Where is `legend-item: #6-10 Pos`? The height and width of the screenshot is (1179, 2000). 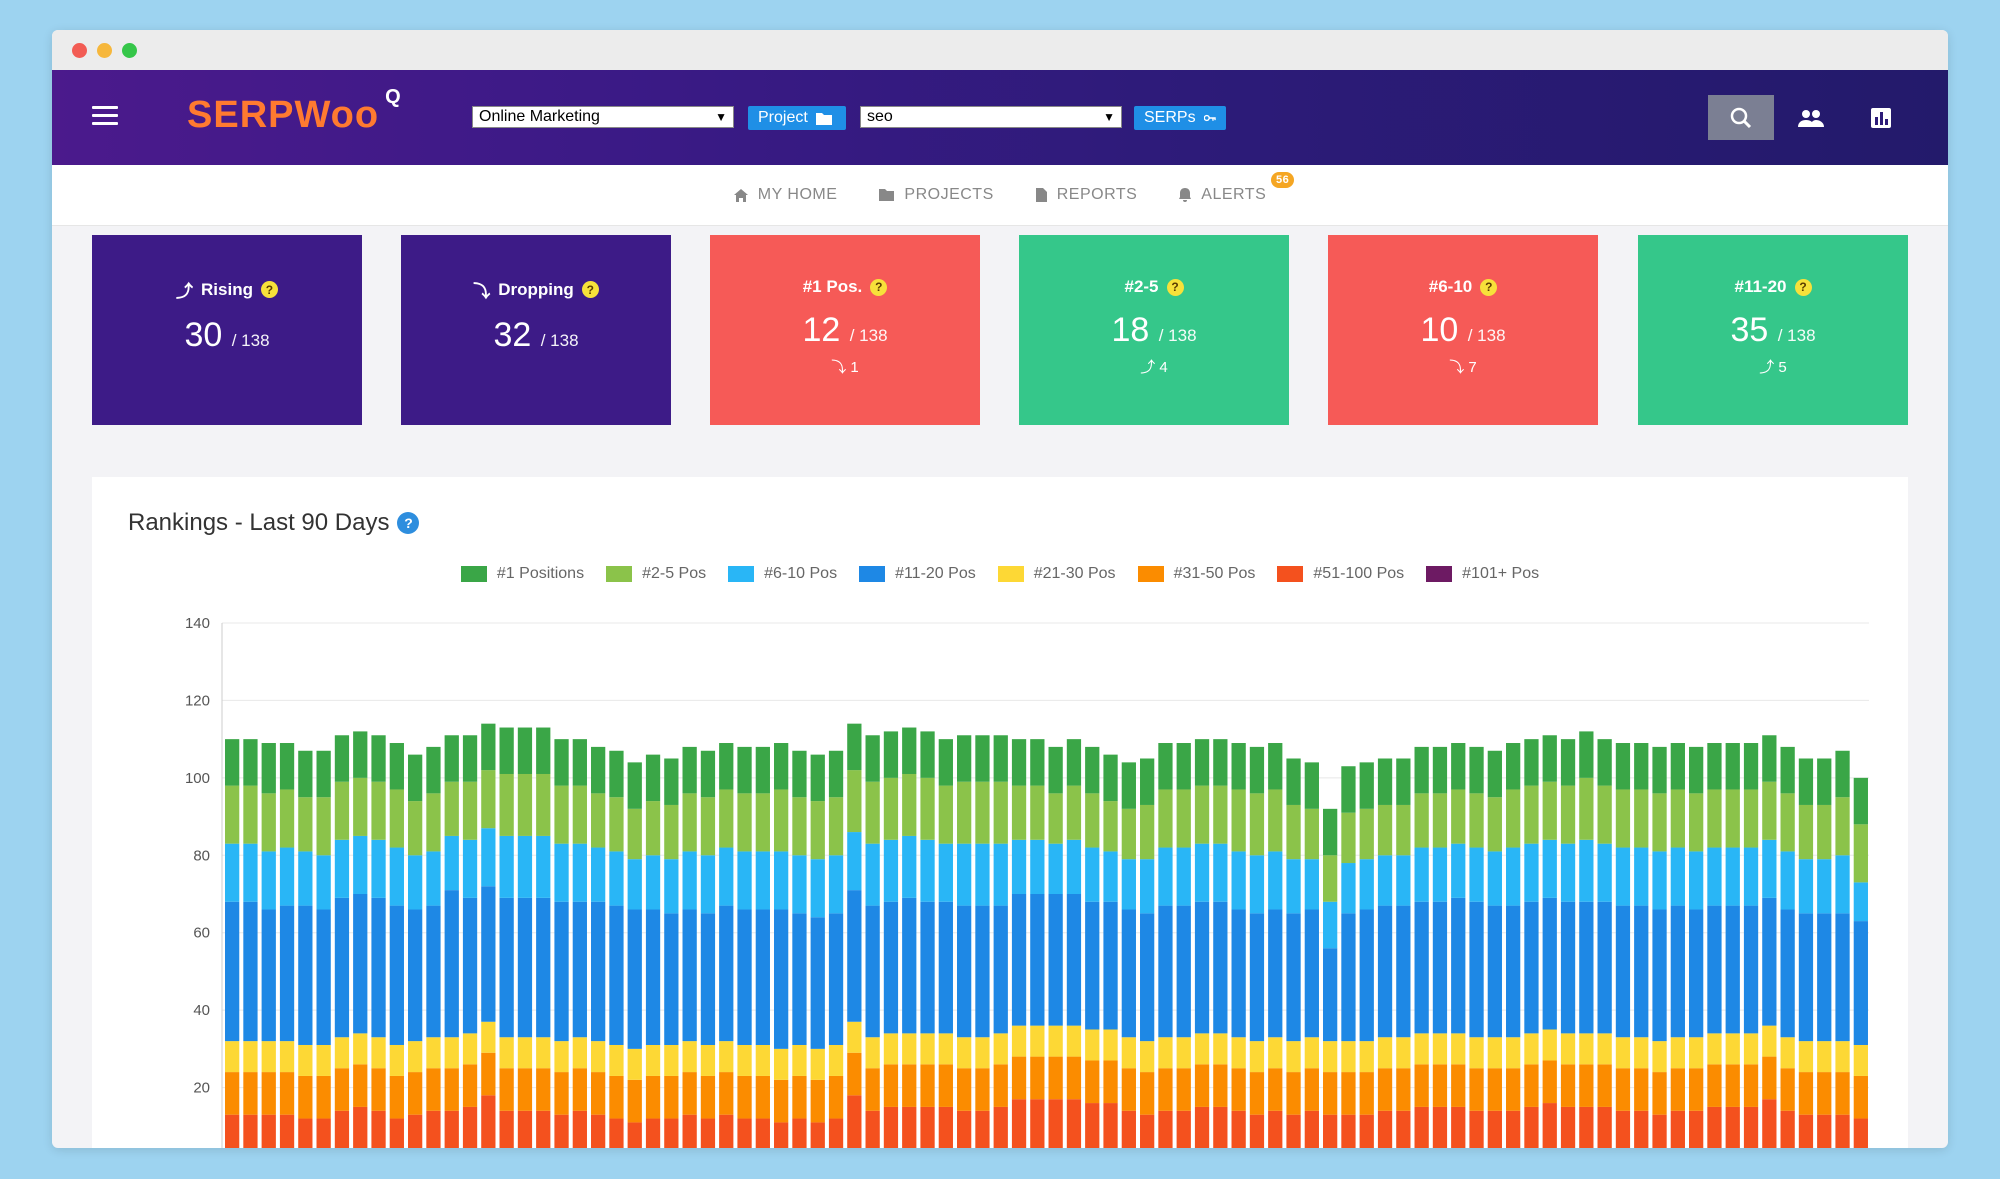
legend-item: #6-10 Pos is located at coordinates (782, 574).